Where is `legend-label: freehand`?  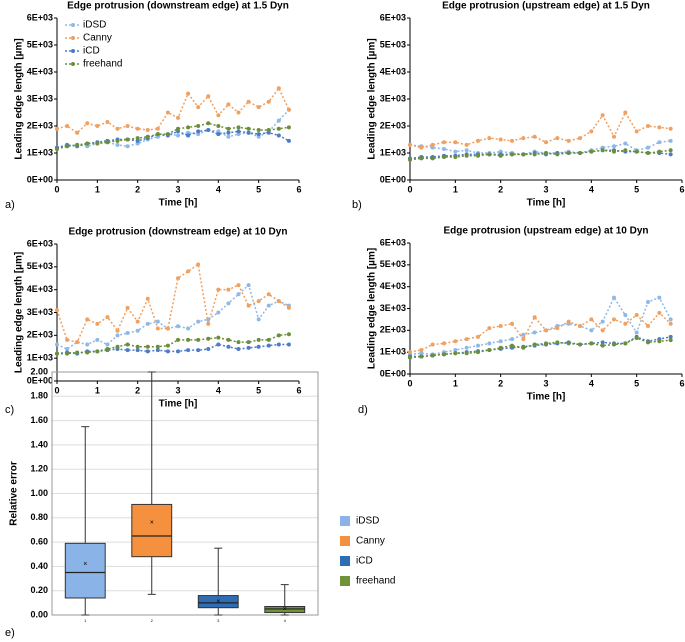
legend-label: freehand is located at coordinates (102, 64).